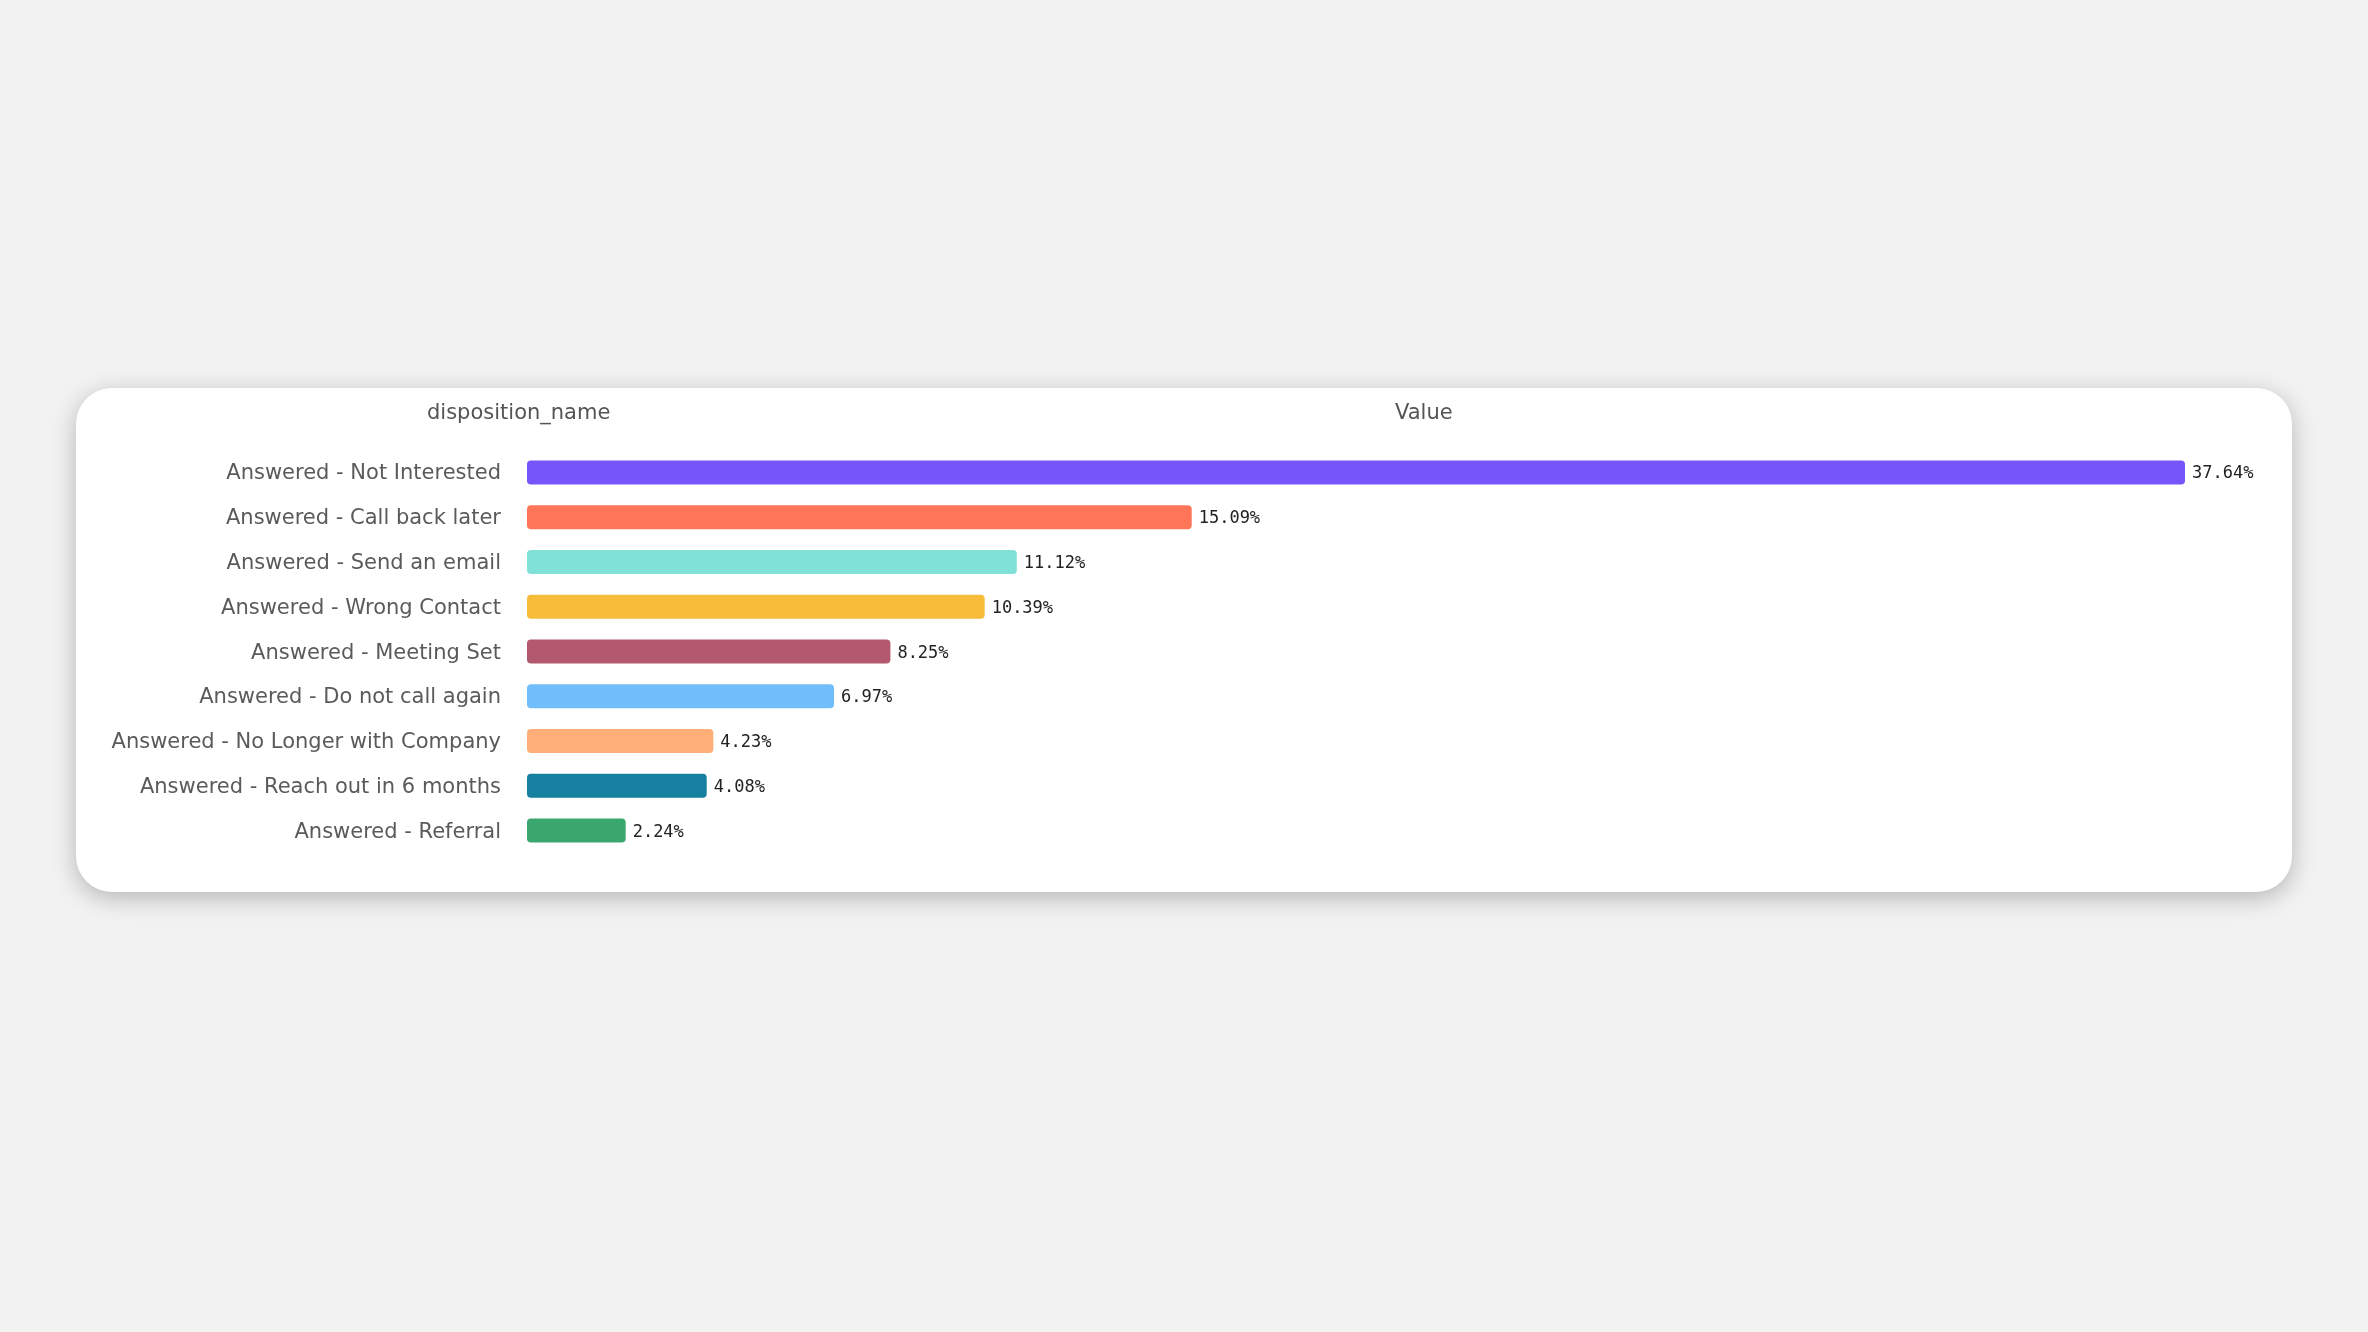  What do you see at coordinates (746, 741) in the screenshot?
I see `data-label: 4.23%` at bounding box center [746, 741].